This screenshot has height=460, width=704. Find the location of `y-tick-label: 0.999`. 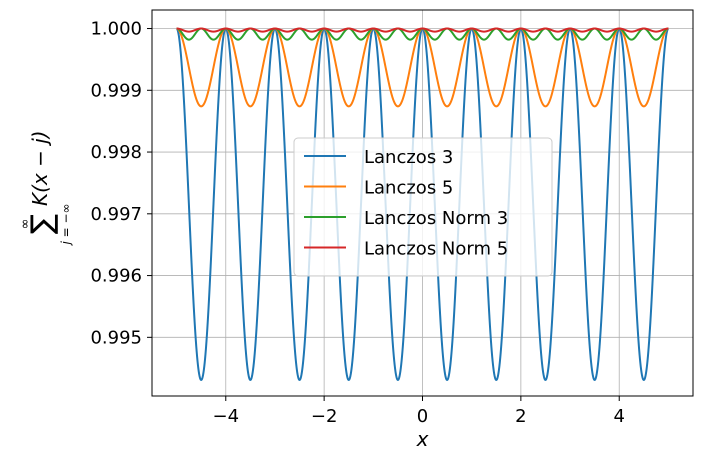

y-tick-label: 0.999 is located at coordinates (116, 90).